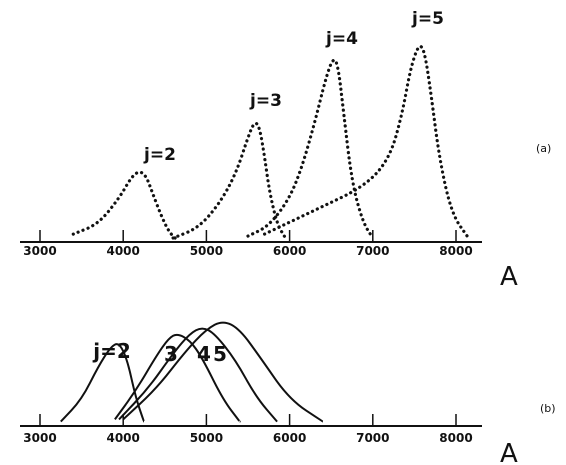  I want to click on series-label-j-5: j=5, so click(427, 19).